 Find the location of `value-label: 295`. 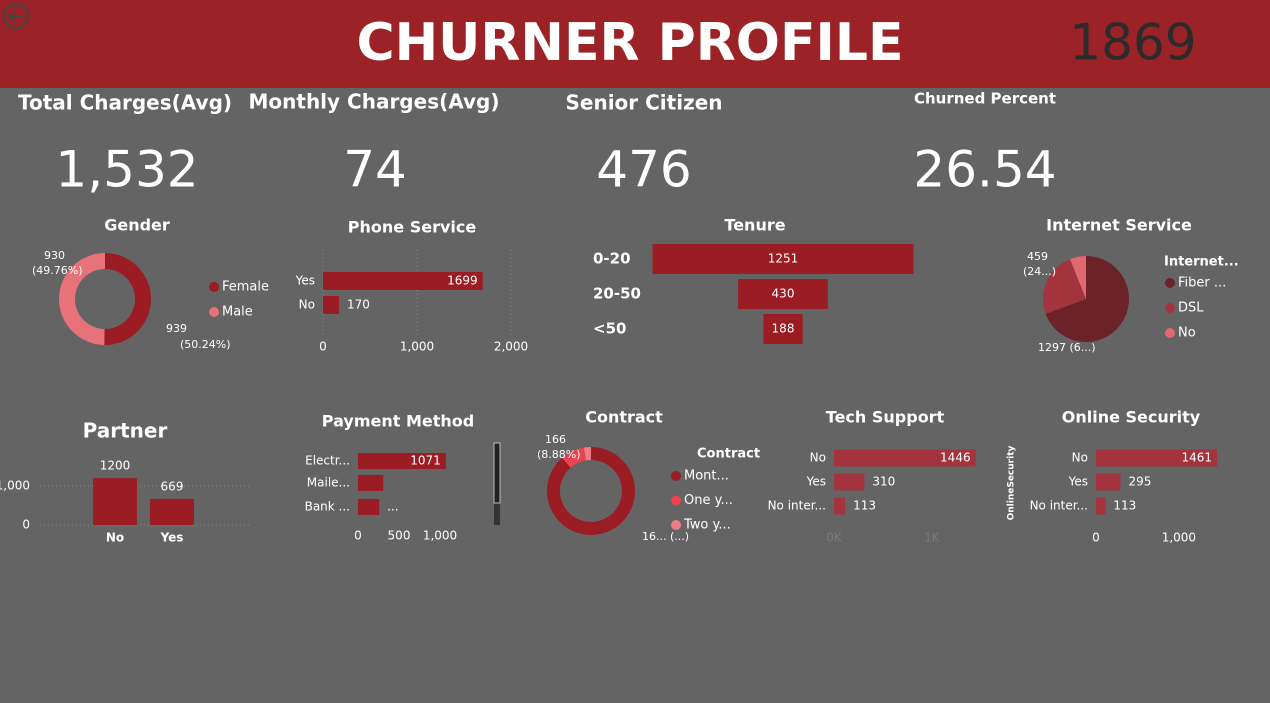

value-label: 295 is located at coordinates (1139, 482).